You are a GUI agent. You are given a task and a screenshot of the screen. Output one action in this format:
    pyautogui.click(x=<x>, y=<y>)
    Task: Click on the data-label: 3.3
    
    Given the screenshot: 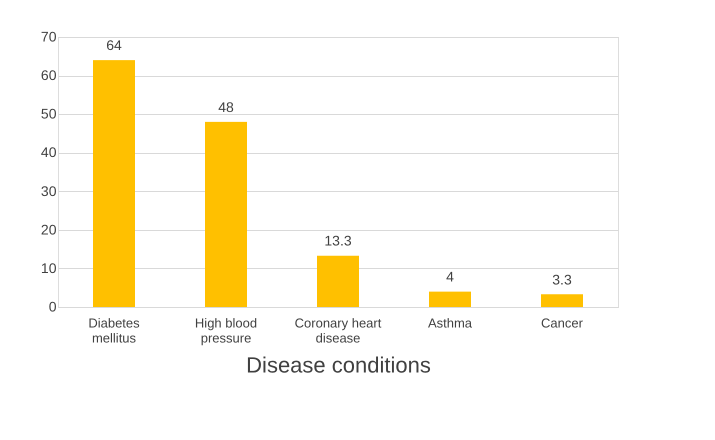 What is the action you would take?
    pyautogui.click(x=562, y=279)
    